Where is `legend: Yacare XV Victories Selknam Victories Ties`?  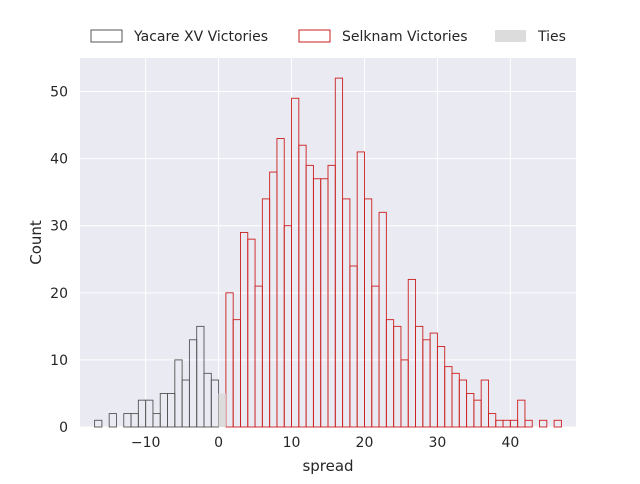 legend: Yacare XV Victories Selknam Victories Ties is located at coordinates (328, 37).